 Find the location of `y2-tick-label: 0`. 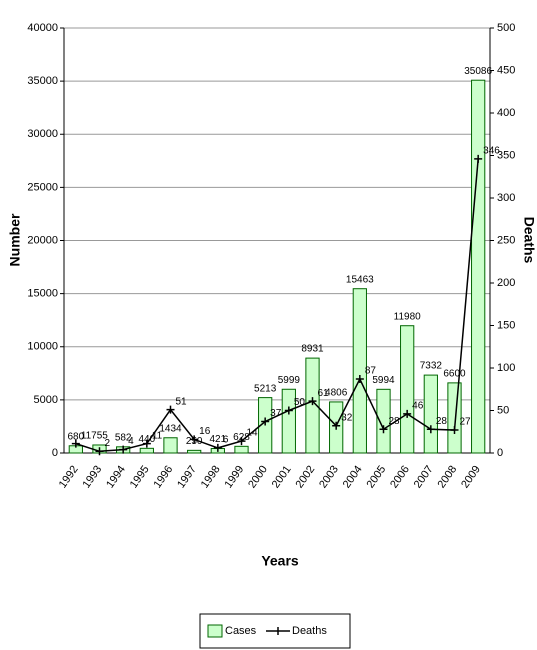

y2-tick-label: 0 is located at coordinates (500, 453).